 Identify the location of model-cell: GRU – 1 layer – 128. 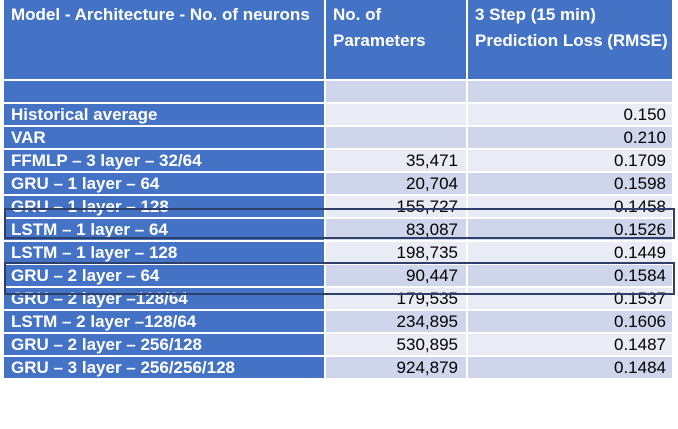
(165, 207).